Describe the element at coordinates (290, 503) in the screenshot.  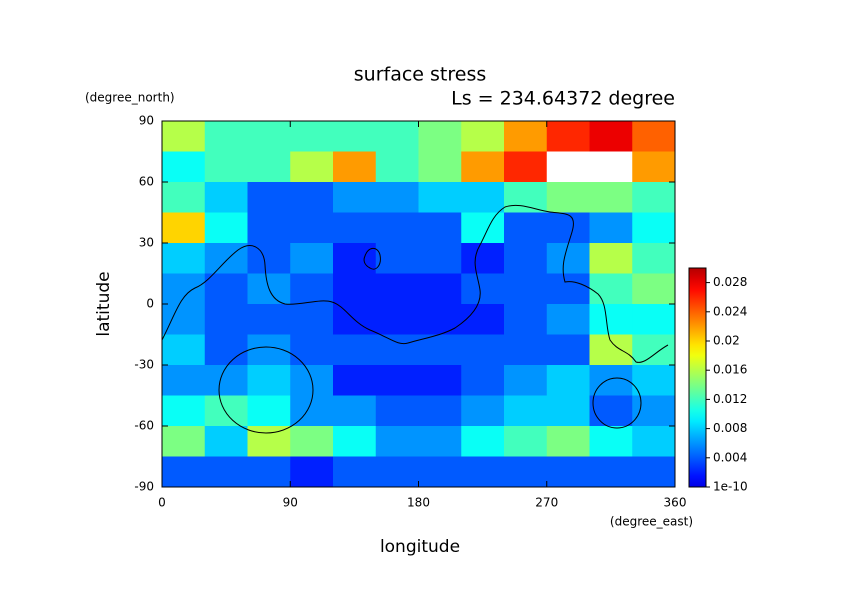
I see `x-tick-label: 90` at that location.